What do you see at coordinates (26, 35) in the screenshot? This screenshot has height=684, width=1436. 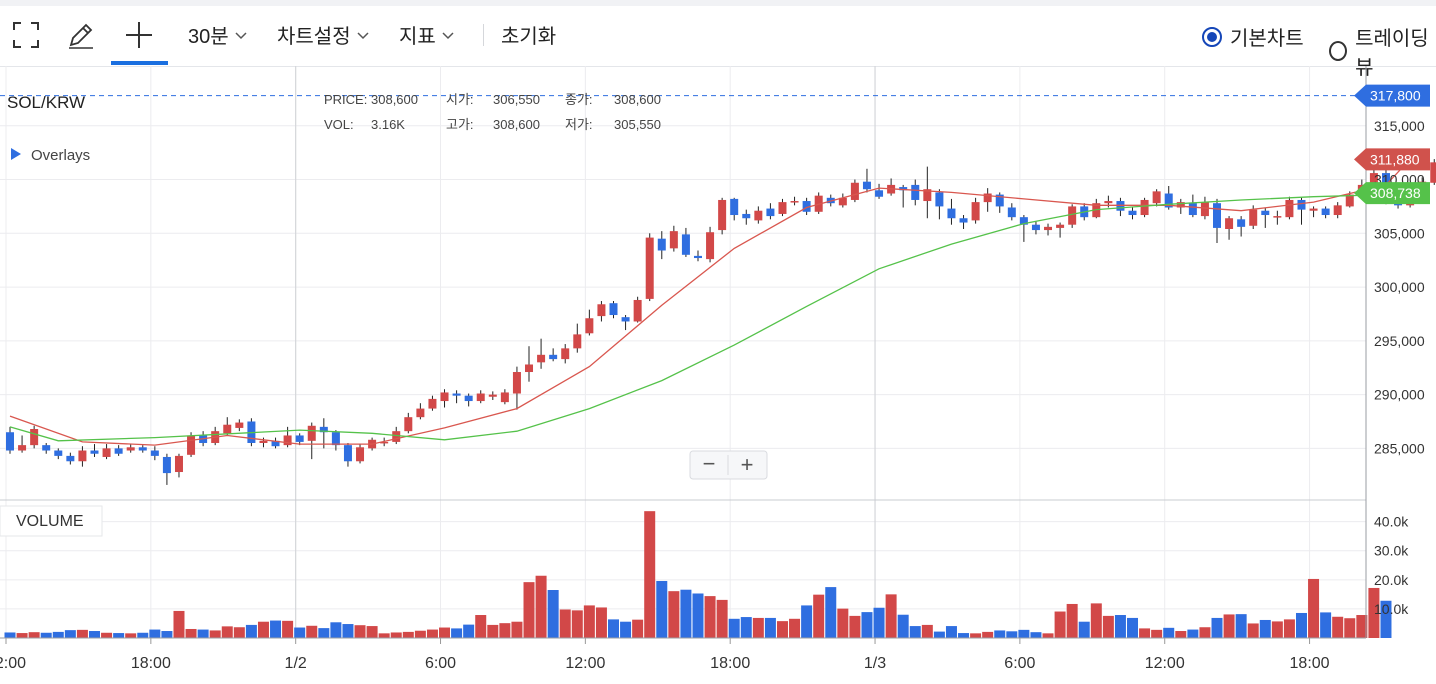 I see `fullscreen-icon` at bounding box center [26, 35].